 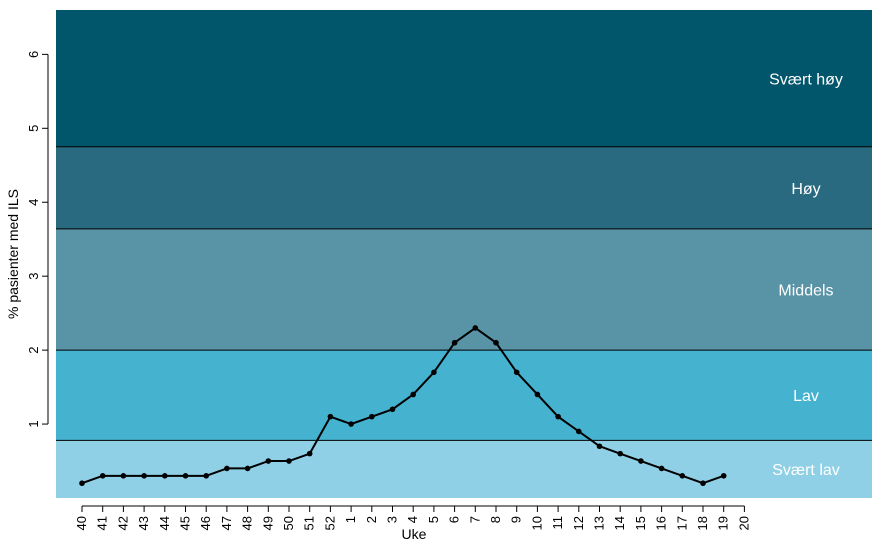 I want to click on x-tick-label-30: 18, so click(x=702, y=523).